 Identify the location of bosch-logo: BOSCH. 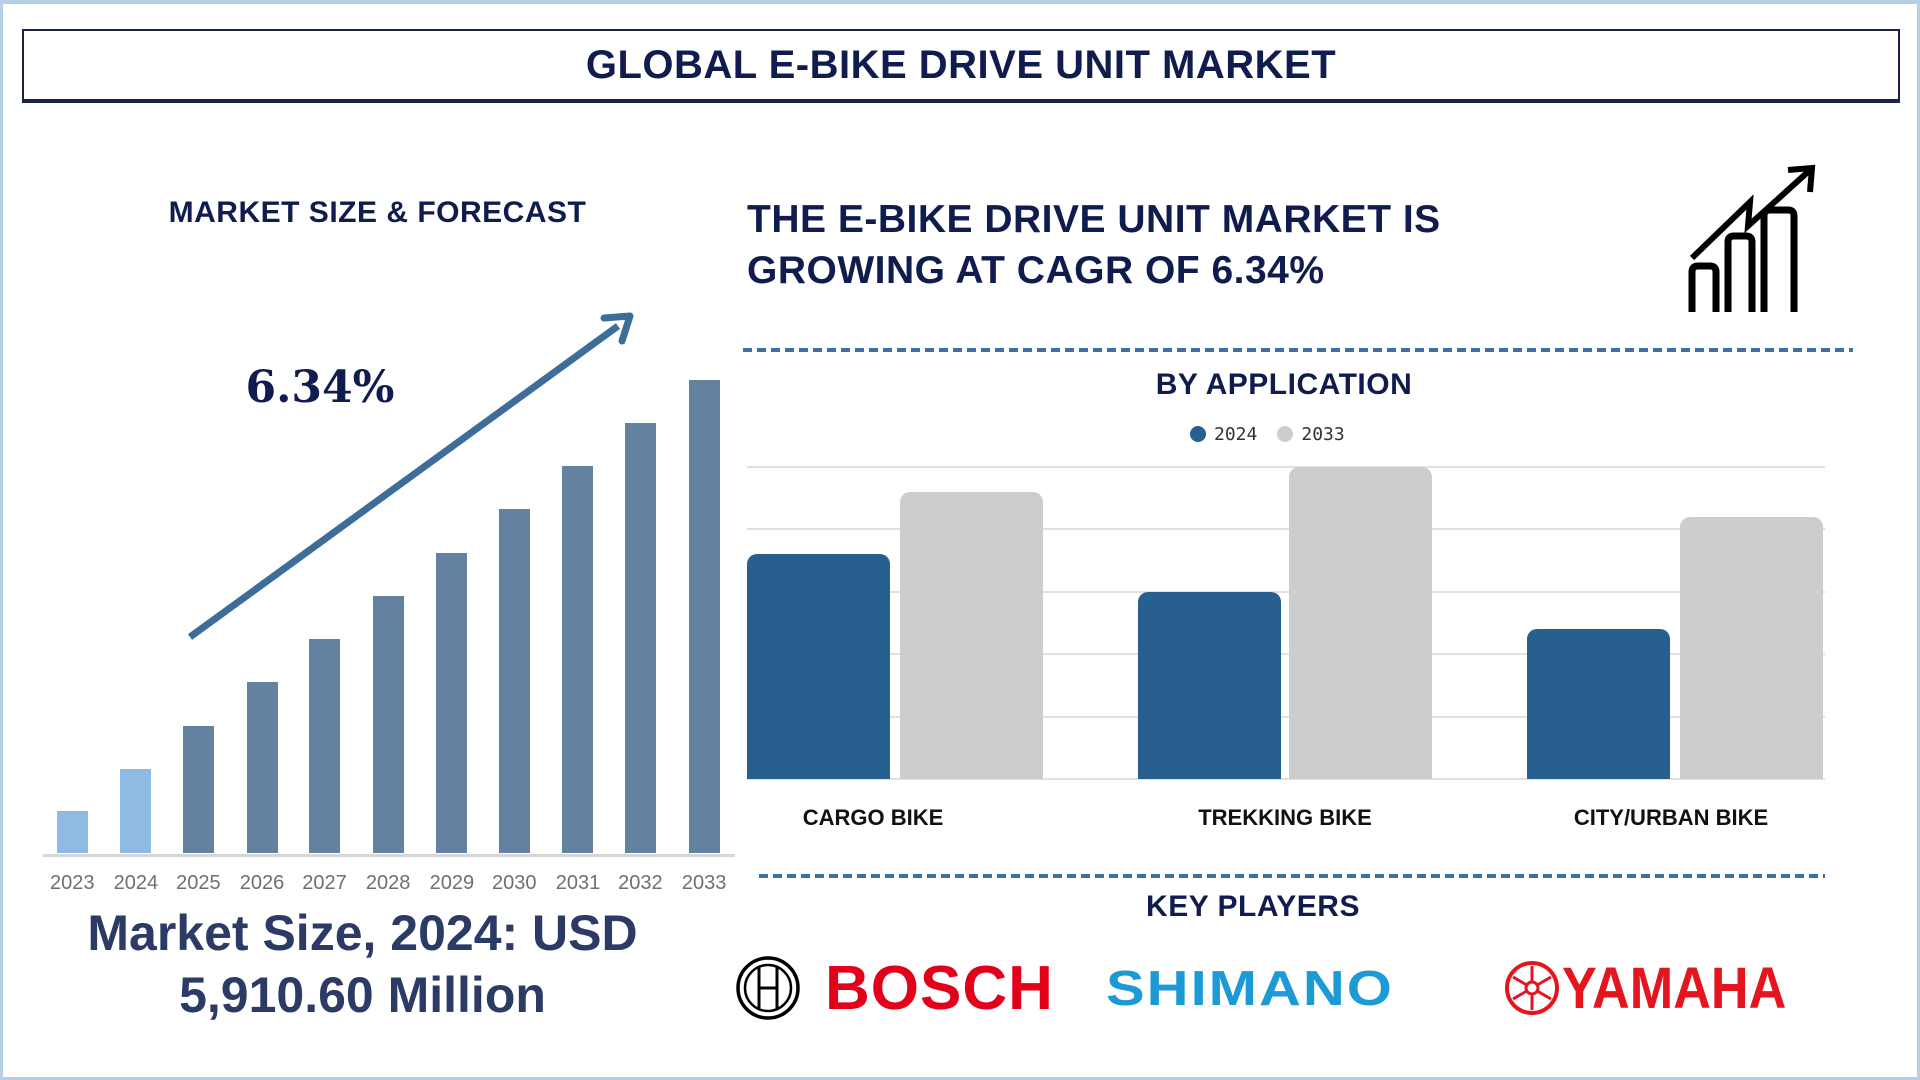
(894, 988).